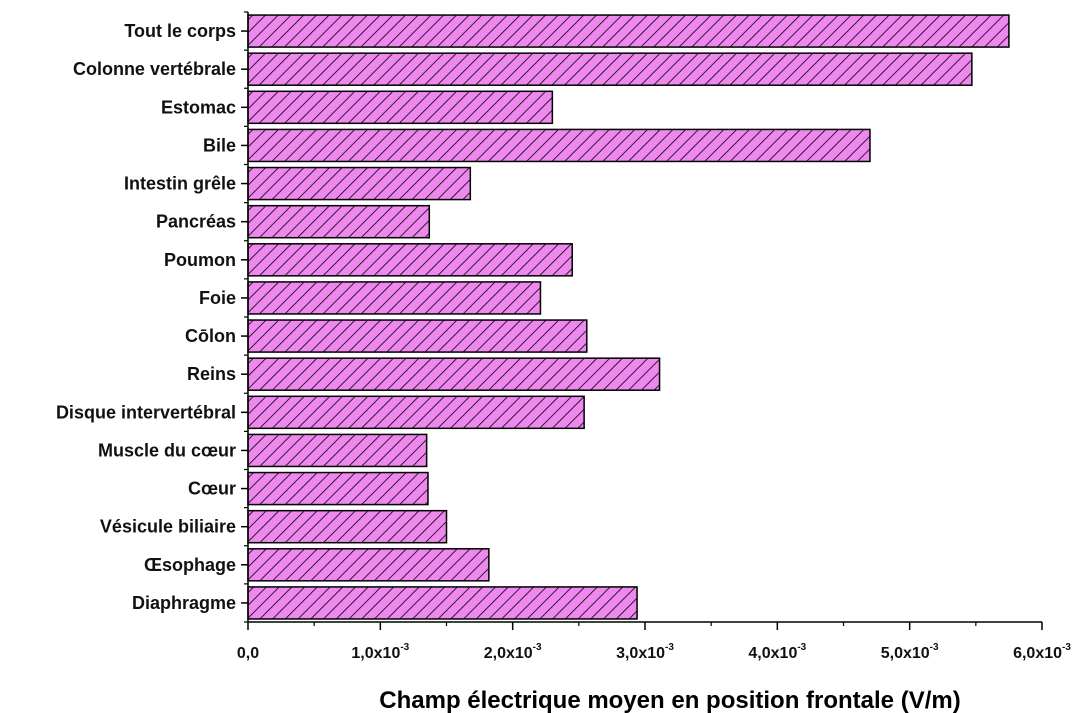 The image size is (1082, 713). Describe the element at coordinates (217, 298) in the screenshot. I see `category-label: Foie` at that location.